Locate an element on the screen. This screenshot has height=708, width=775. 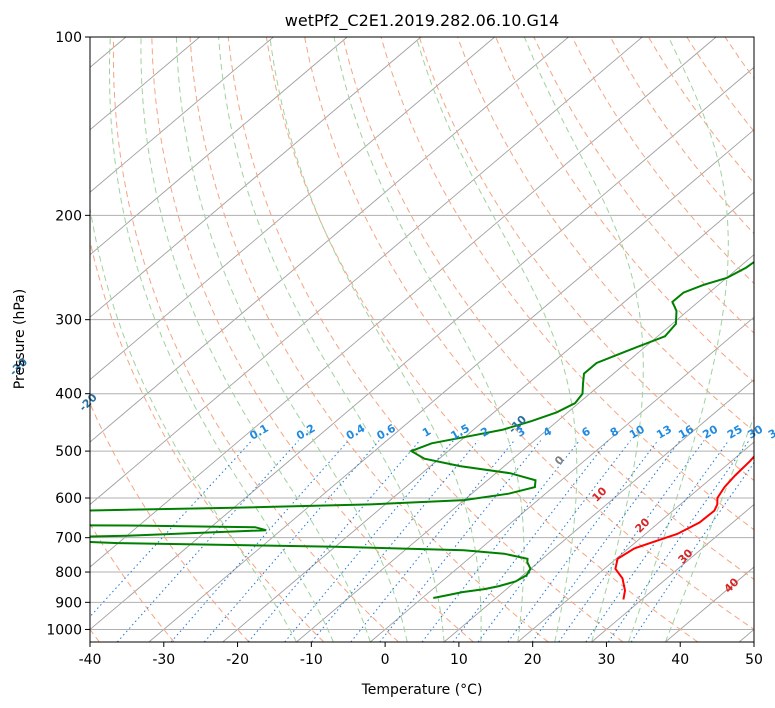
y-axis-label: Pressure (hPa) is located at coordinates (20, 339).